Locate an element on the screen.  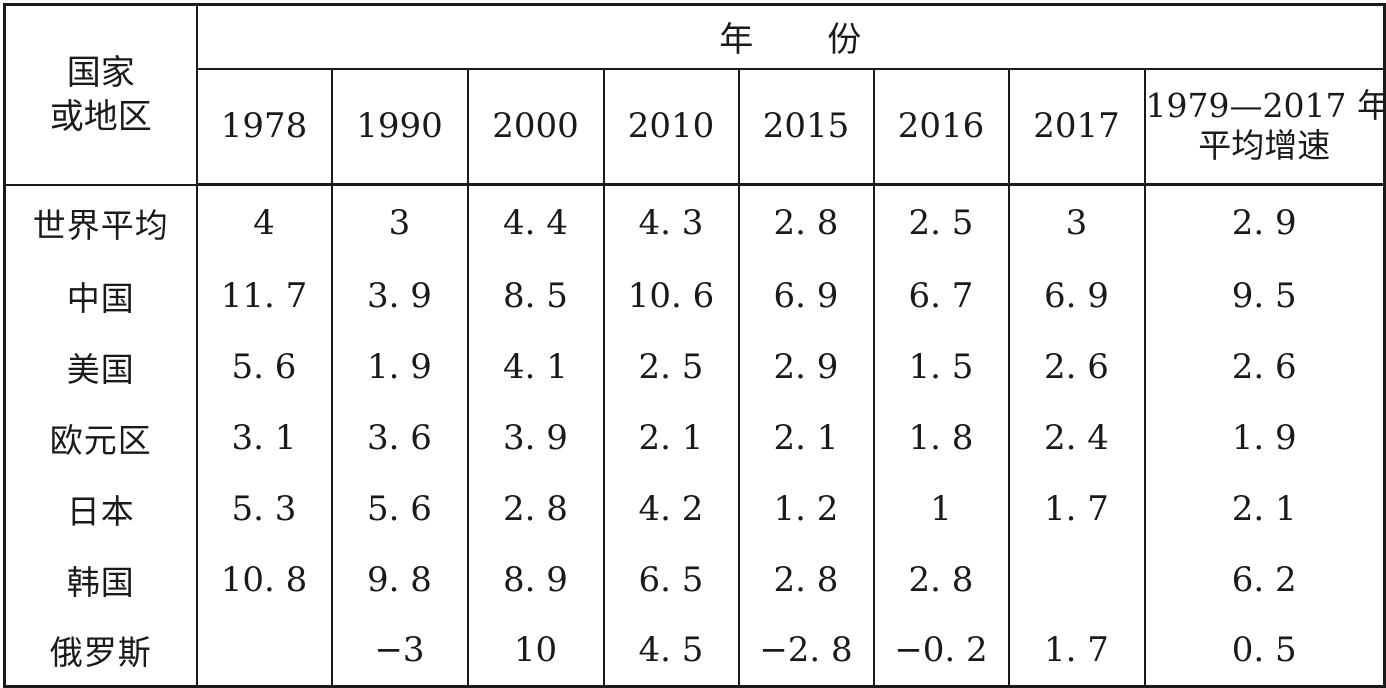
growth-cell: 2. 6 is located at coordinates (1265, 367).